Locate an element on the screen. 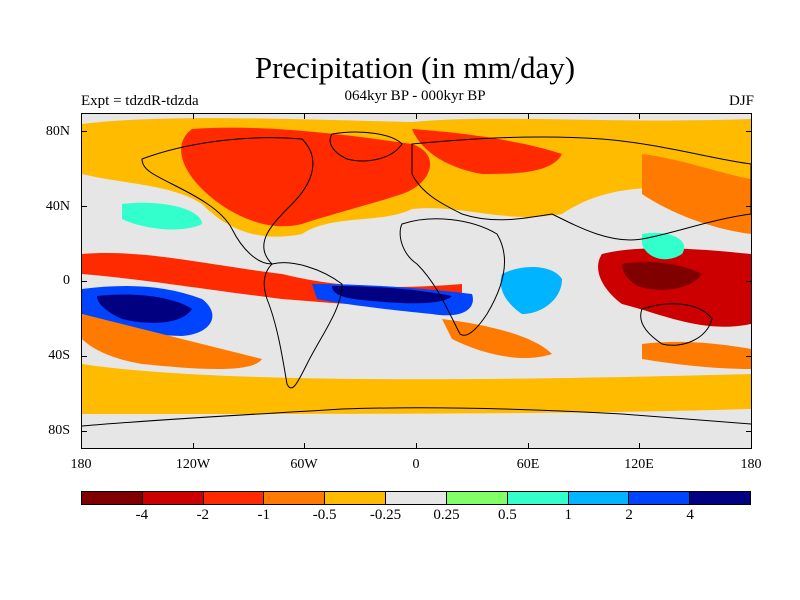  lat-label-80s: 80S is located at coordinates (59, 430).